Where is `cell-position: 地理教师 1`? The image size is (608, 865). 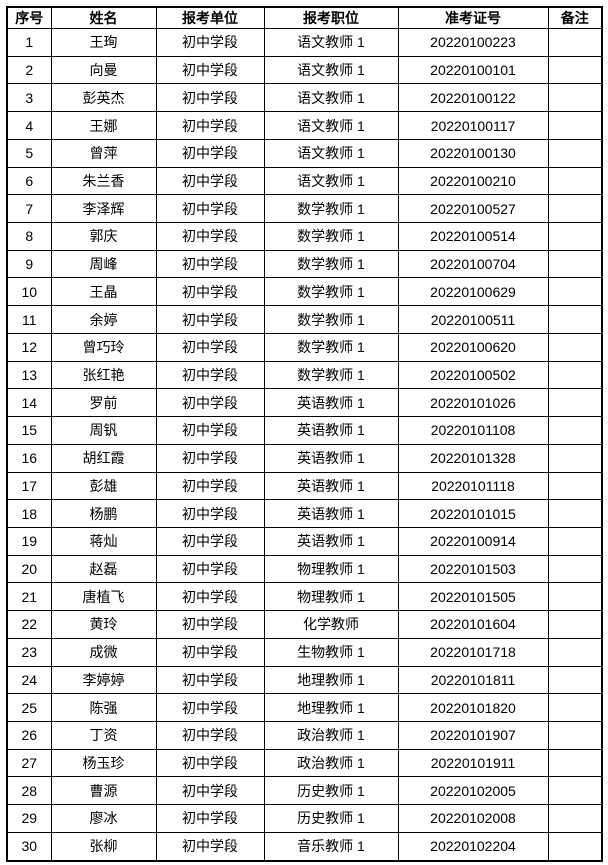
cell-position: 地理教师 1 is located at coordinates (331, 707).